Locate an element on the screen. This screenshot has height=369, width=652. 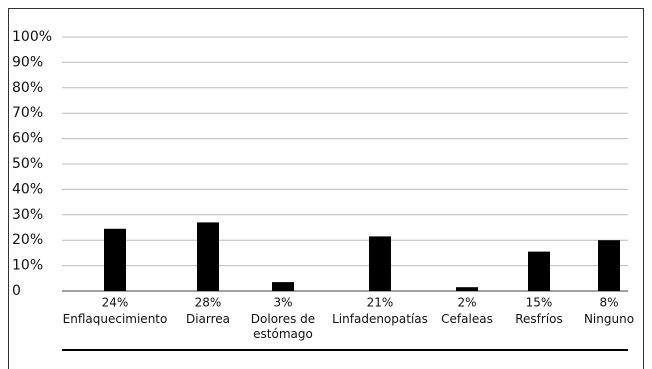
y-tick-label: 60% is located at coordinates (27, 139).